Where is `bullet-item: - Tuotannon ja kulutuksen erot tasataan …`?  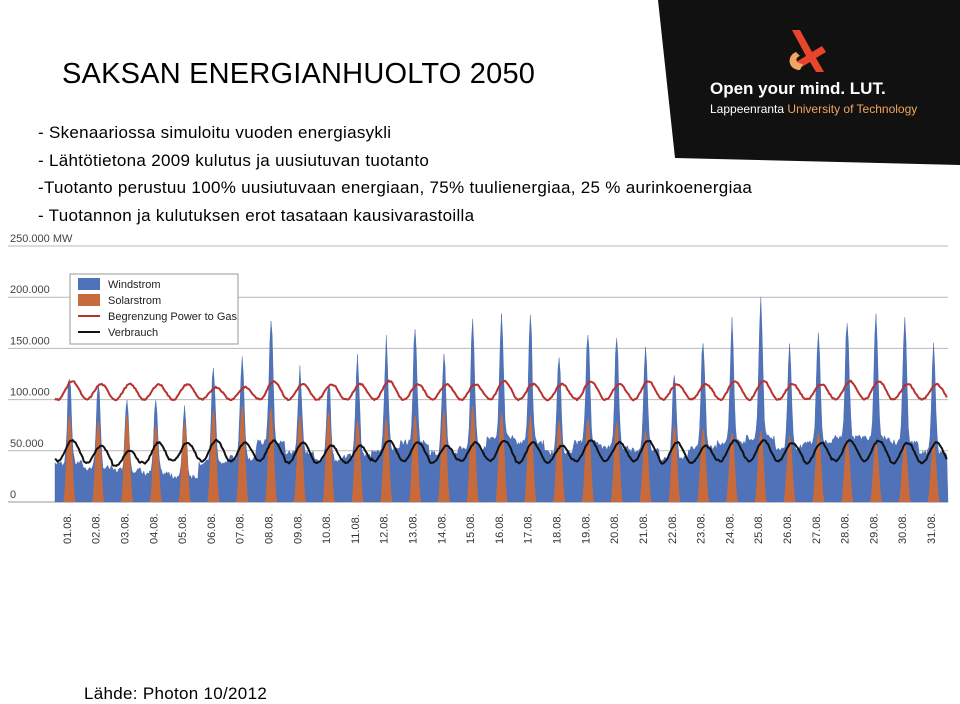 bullet-item: - Tuotannon ja kulutuksen erot tasataan … is located at coordinates (256, 215).